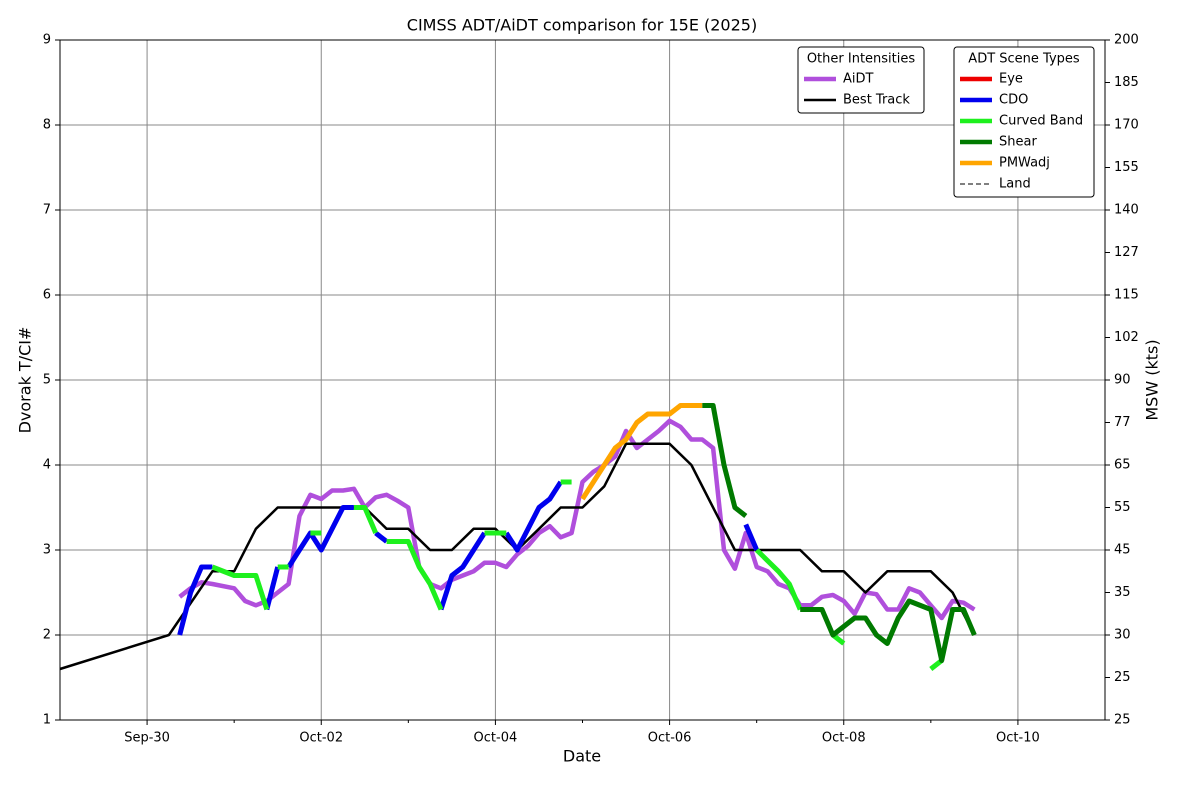 This screenshot has width=1200, height=804. Describe the element at coordinates (1122, 592) in the screenshot. I see `y2-tick-label: 35` at that location.